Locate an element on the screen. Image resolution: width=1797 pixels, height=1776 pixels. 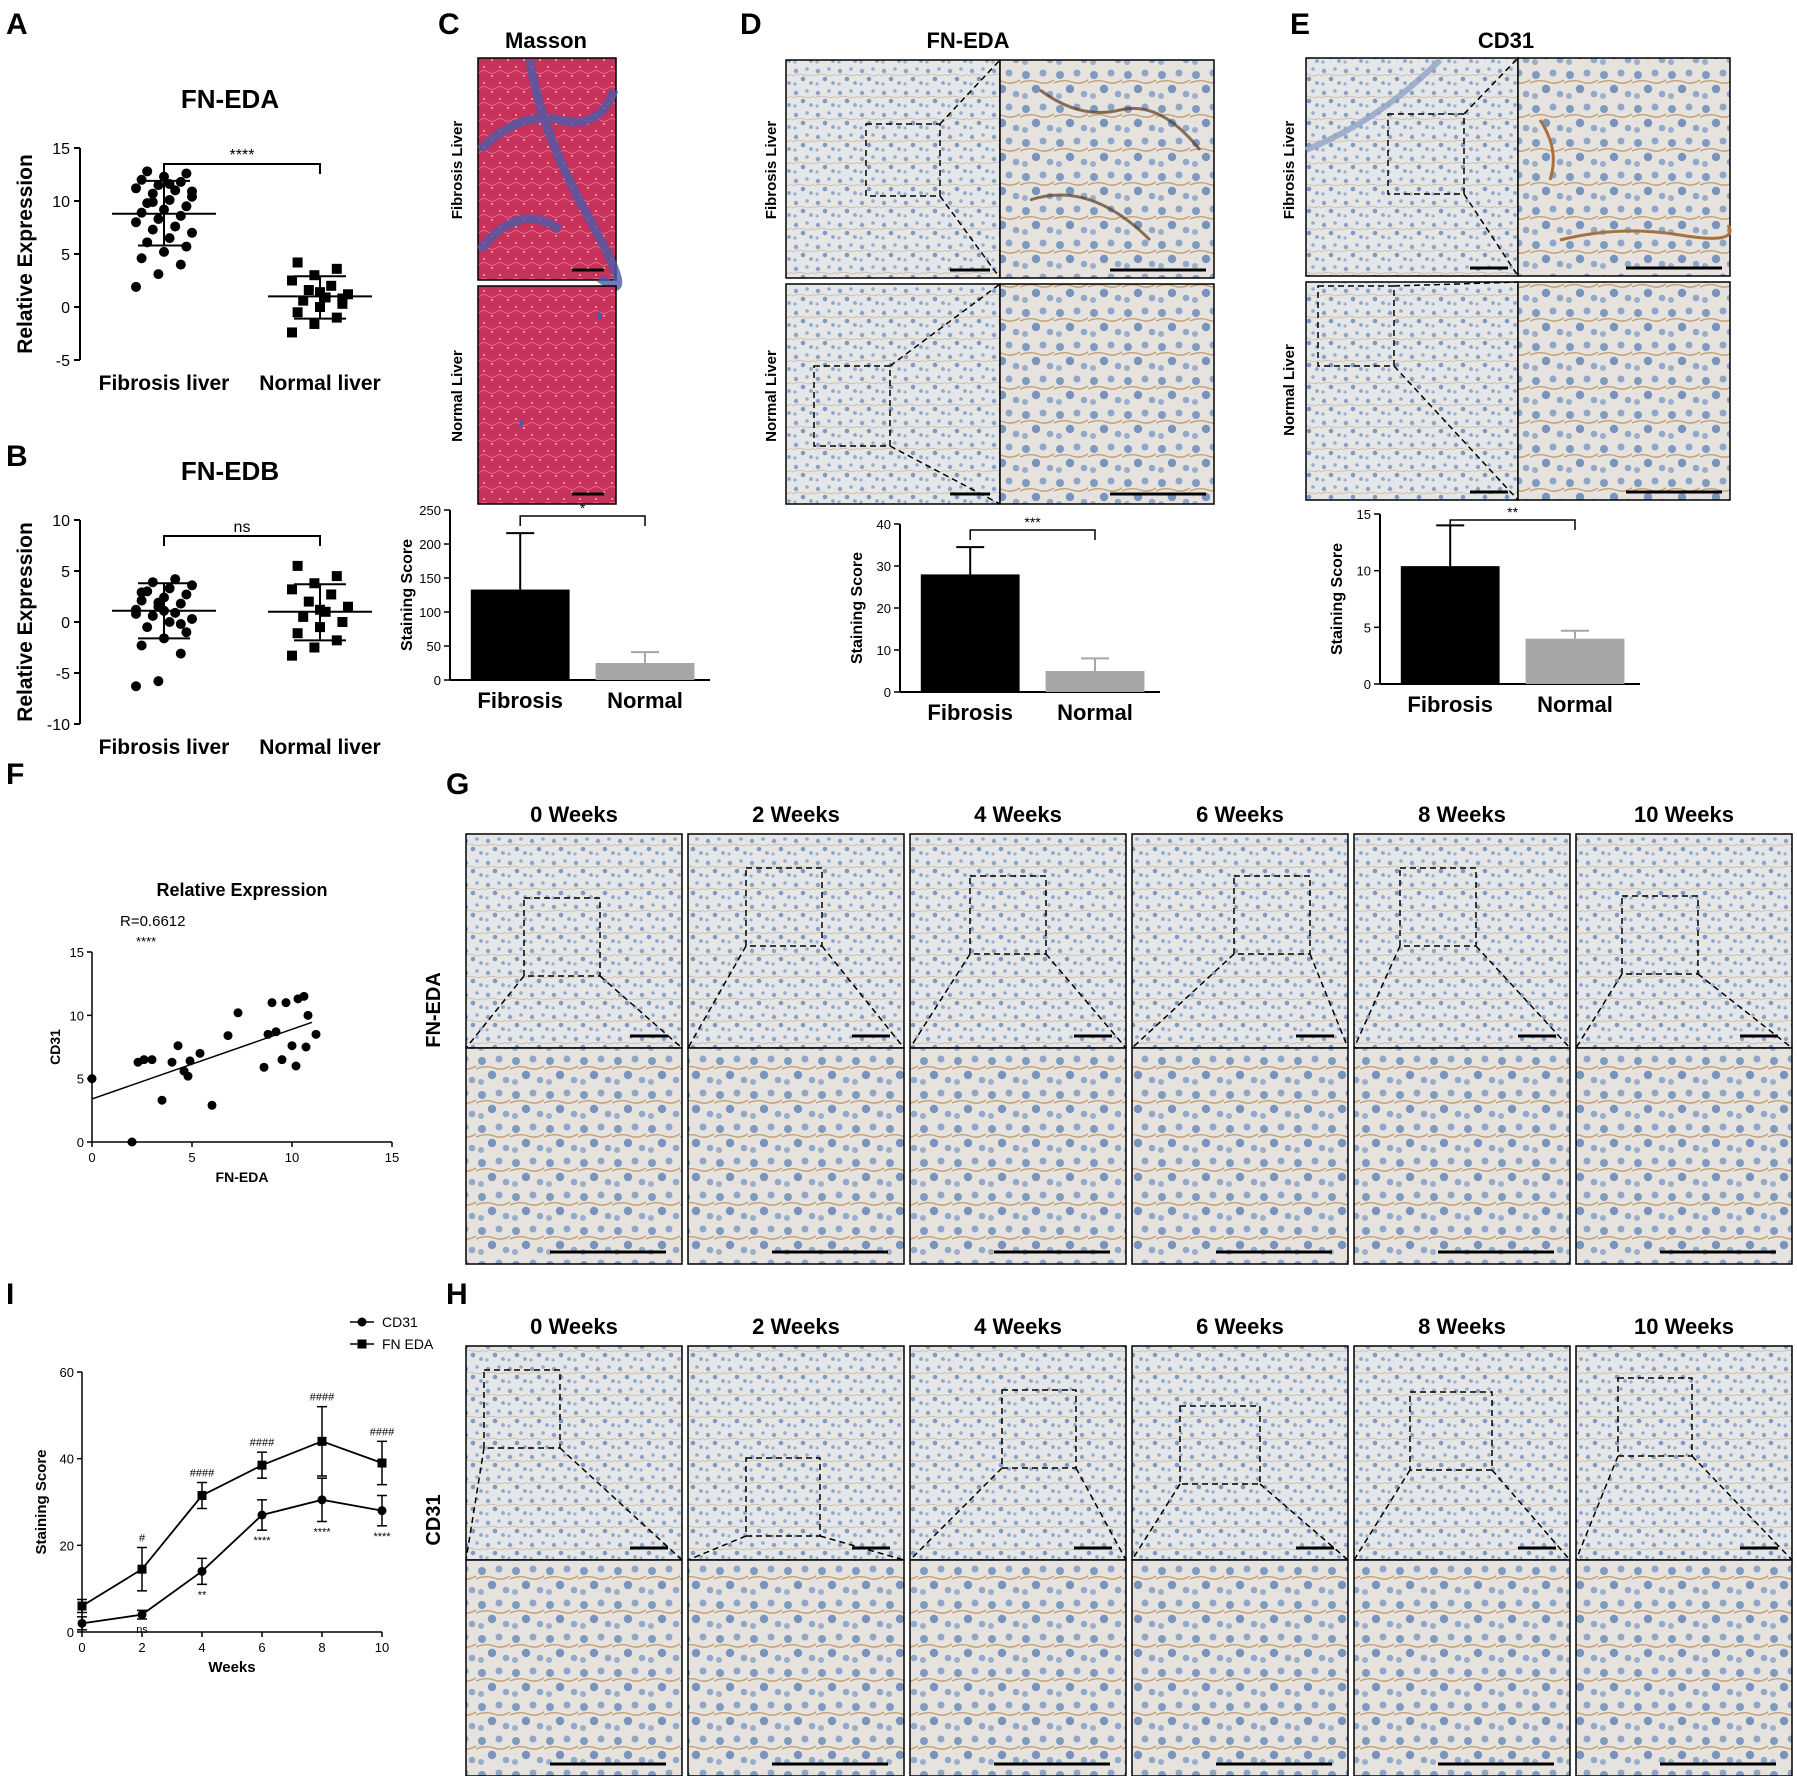
row-label-fibrosis: Fibrosis Liver is located at coordinates (771, 170).